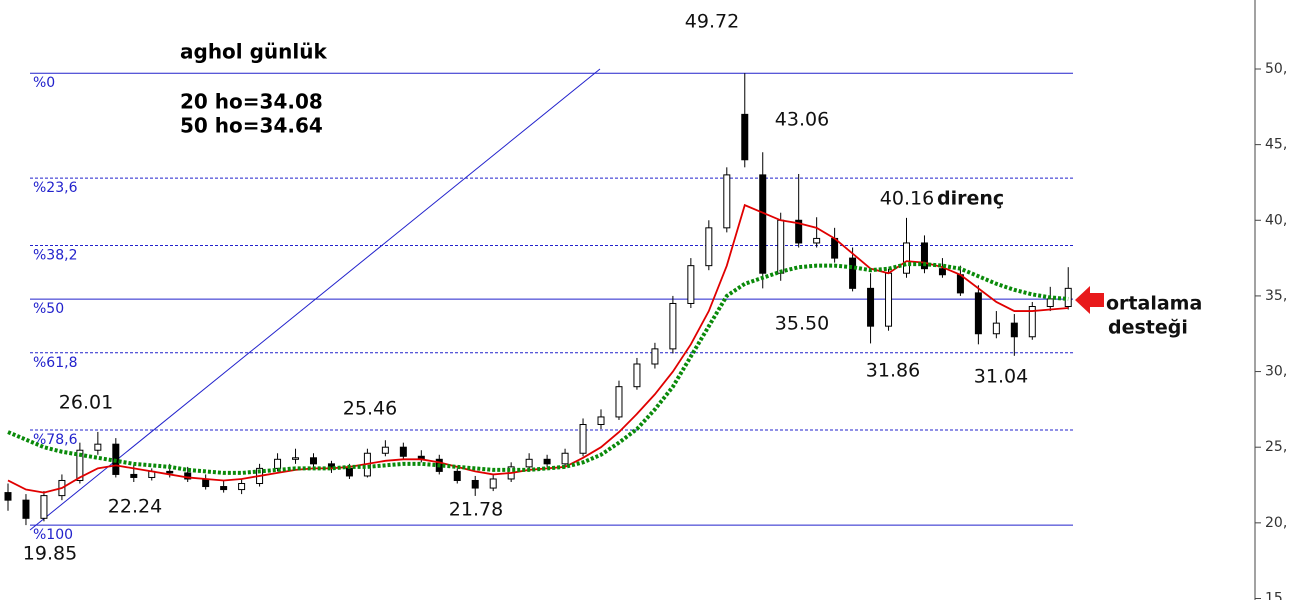 The width and height of the screenshot is (1314, 600). Describe the element at coordinates (1276, 220) in the screenshot. I see `y-tick-label: 40,` at that location.